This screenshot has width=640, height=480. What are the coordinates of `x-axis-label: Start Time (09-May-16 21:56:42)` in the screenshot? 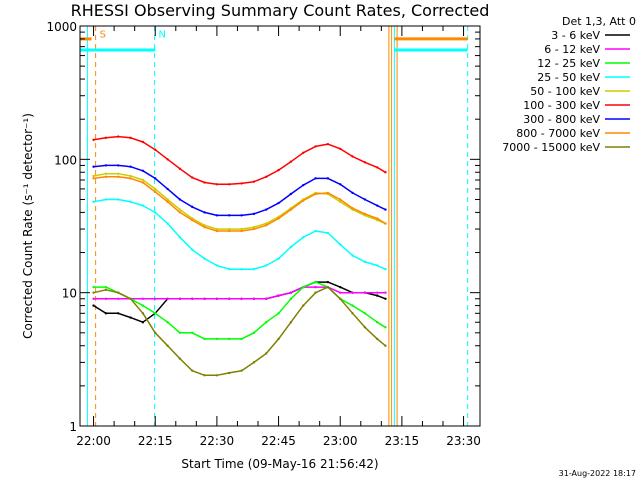 It's located at (279, 464).